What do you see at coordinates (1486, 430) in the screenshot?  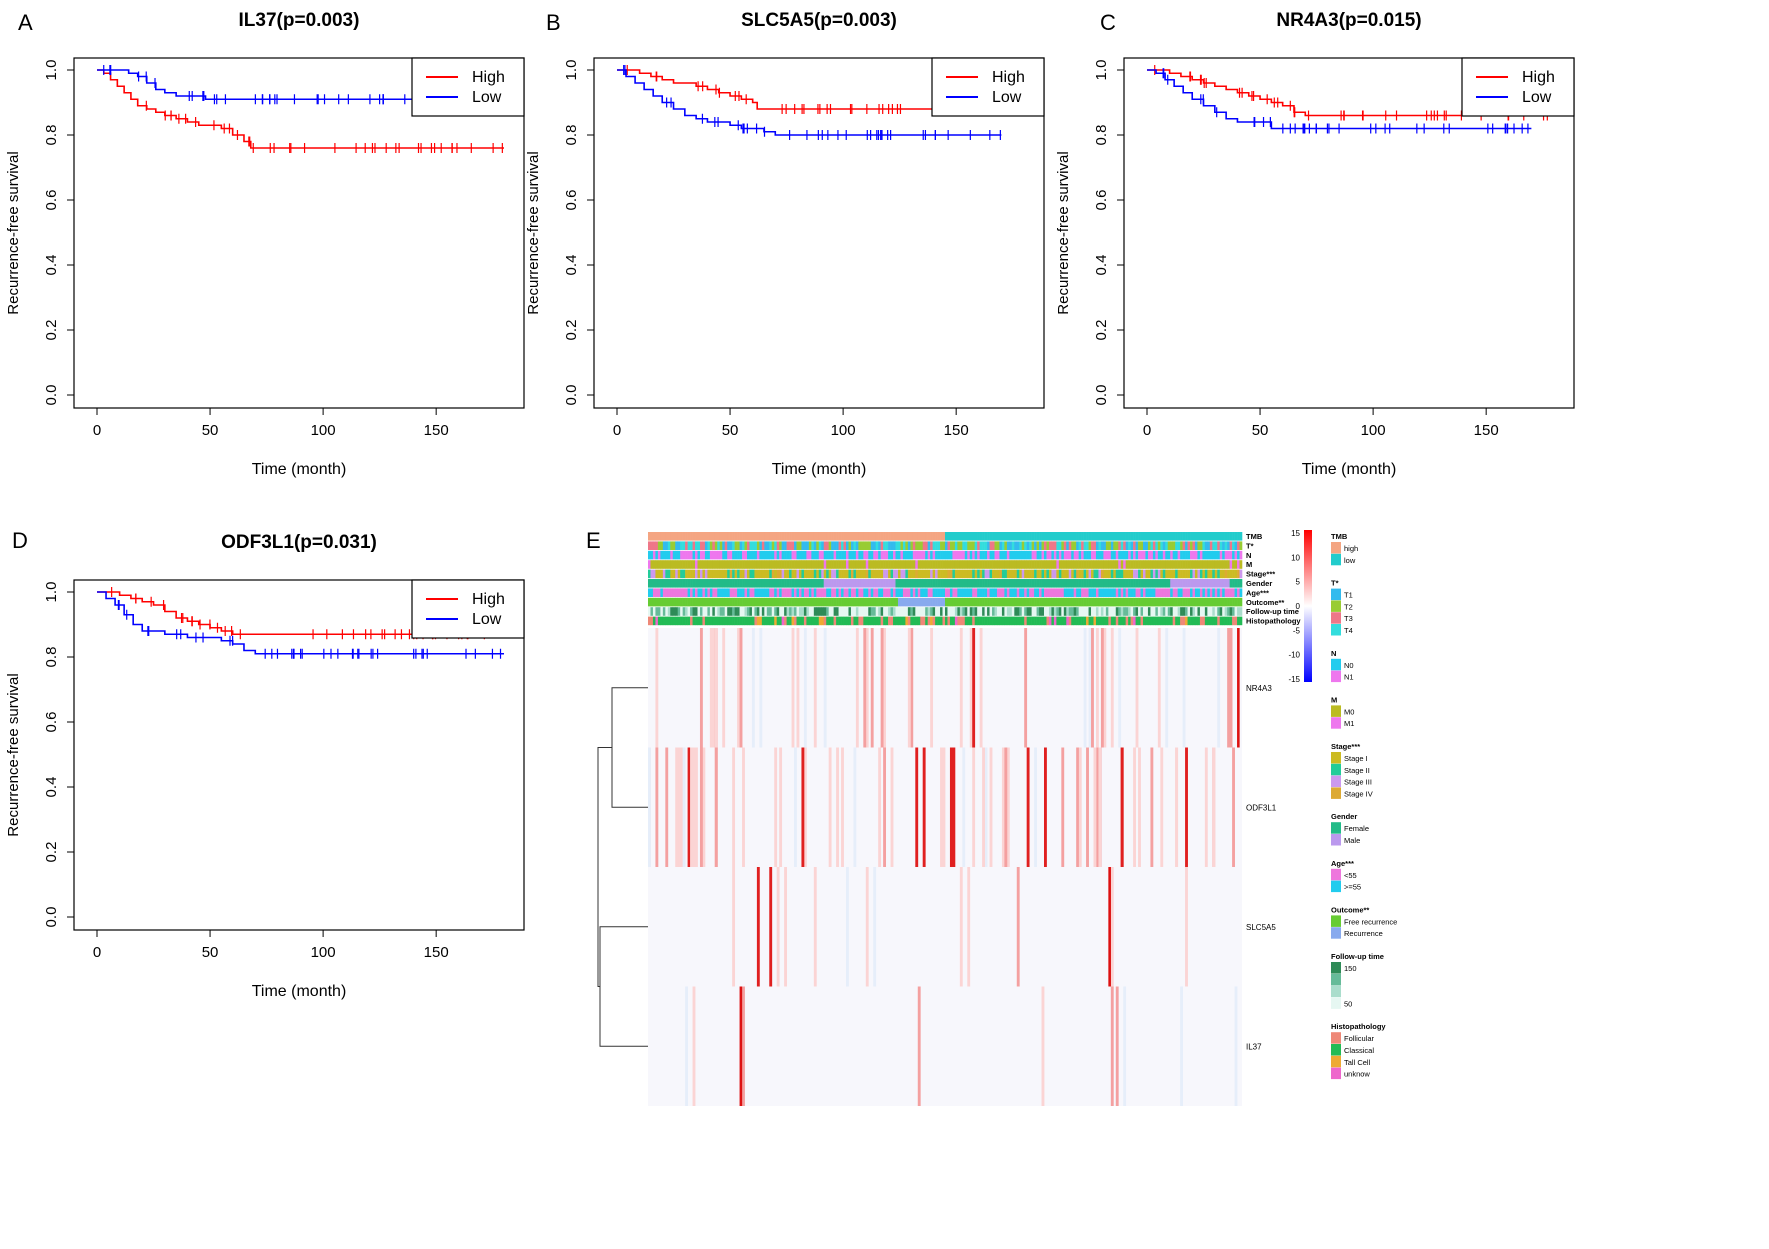 I see `x-tick-label: 150` at bounding box center [1486, 430].